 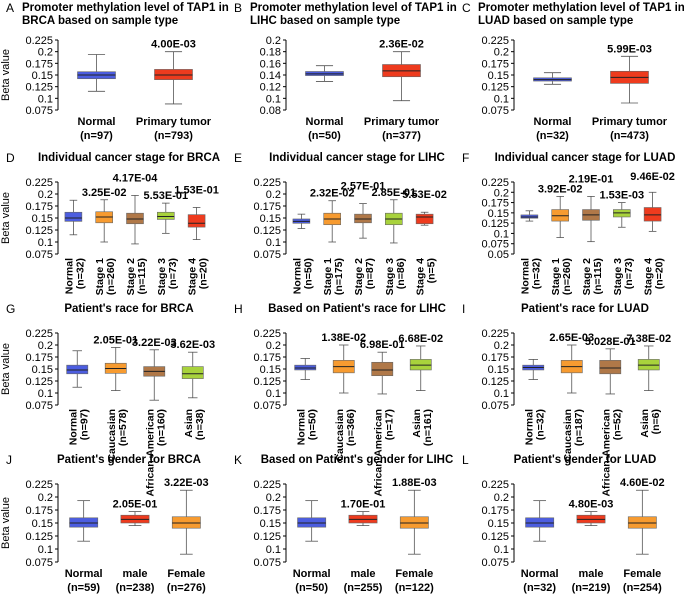 What do you see at coordinates (598, 276) in the screenshot?
I see `x-n-label: (n=115)` at bounding box center [598, 276].